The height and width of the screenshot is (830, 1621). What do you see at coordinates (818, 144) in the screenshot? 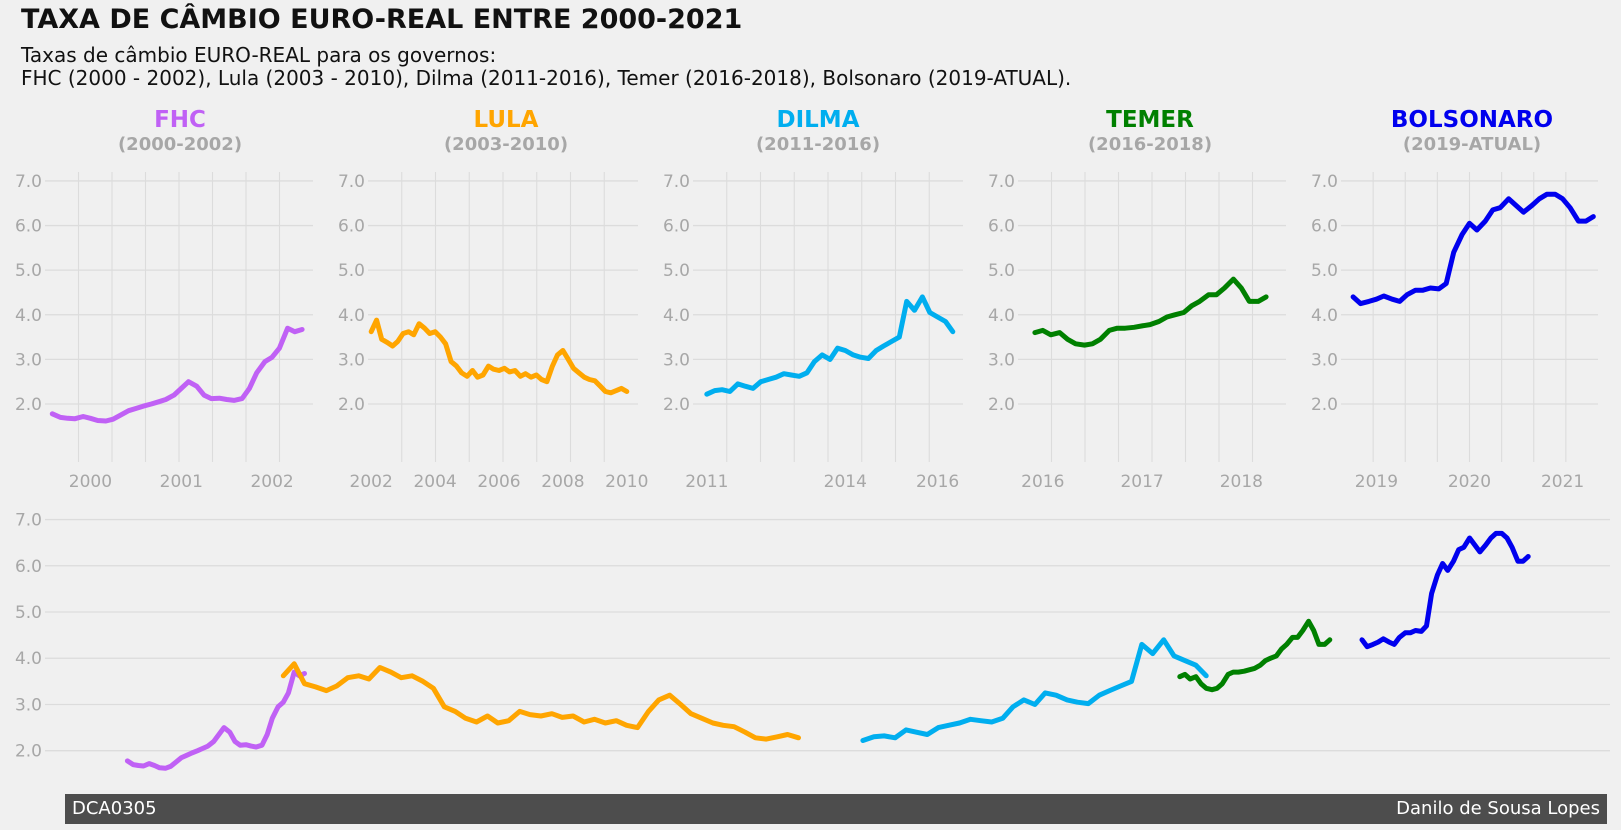
I see `panel-period: (2011-2016)` at bounding box center [818, 144].